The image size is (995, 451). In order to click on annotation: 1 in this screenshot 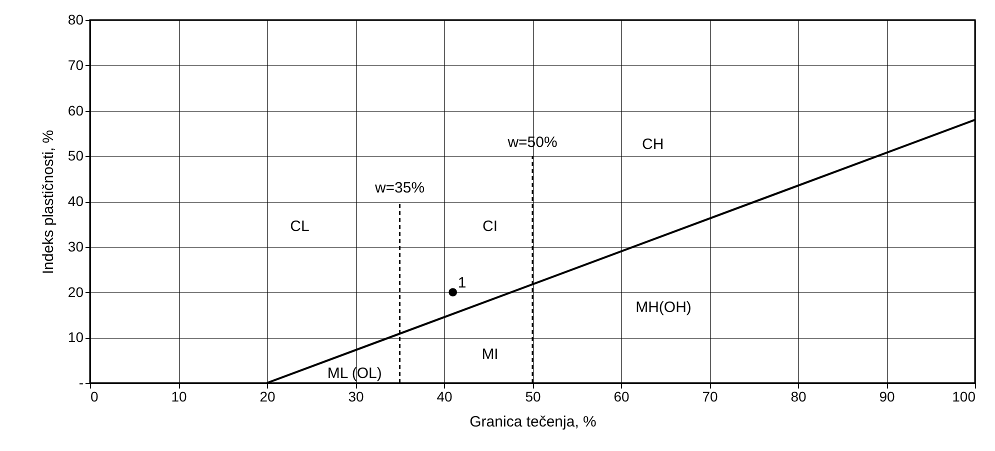, I will do `click(462, 283)`.